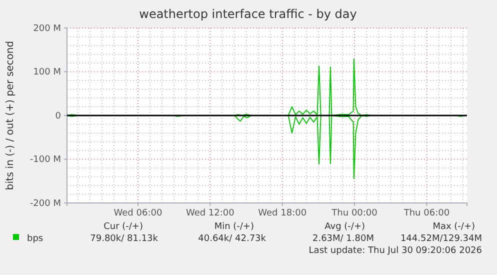 This screenshot has height=275, width=497. Describe the element at coordinates (58, 116) in the screenshot. I see `y-tick-label: 0` at that location.